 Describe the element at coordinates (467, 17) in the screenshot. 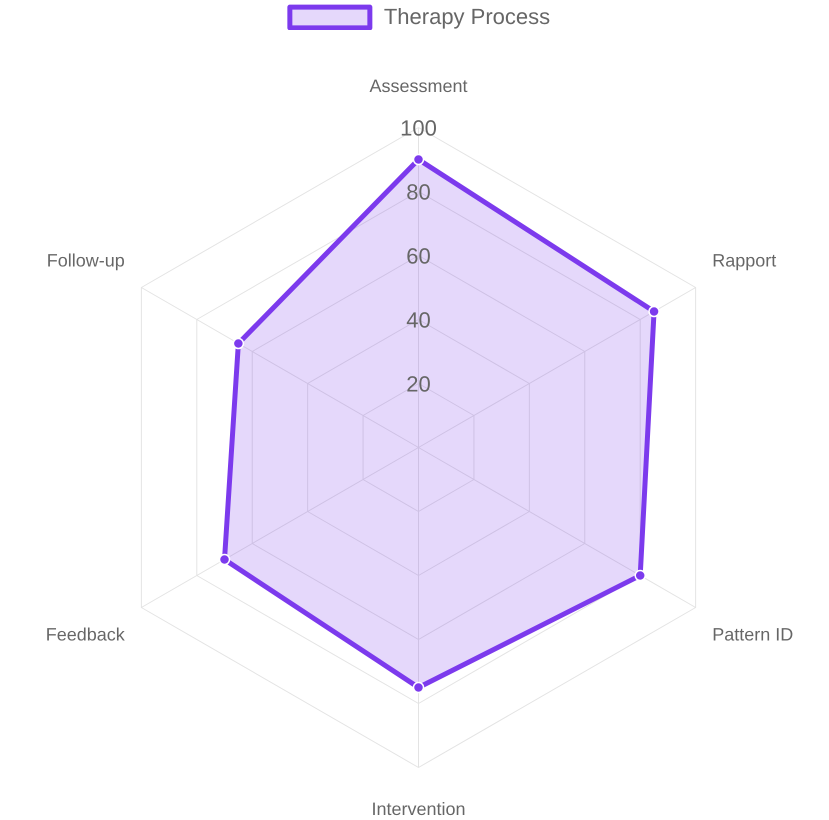

I see `legend-label: Therapy Process` at that location.